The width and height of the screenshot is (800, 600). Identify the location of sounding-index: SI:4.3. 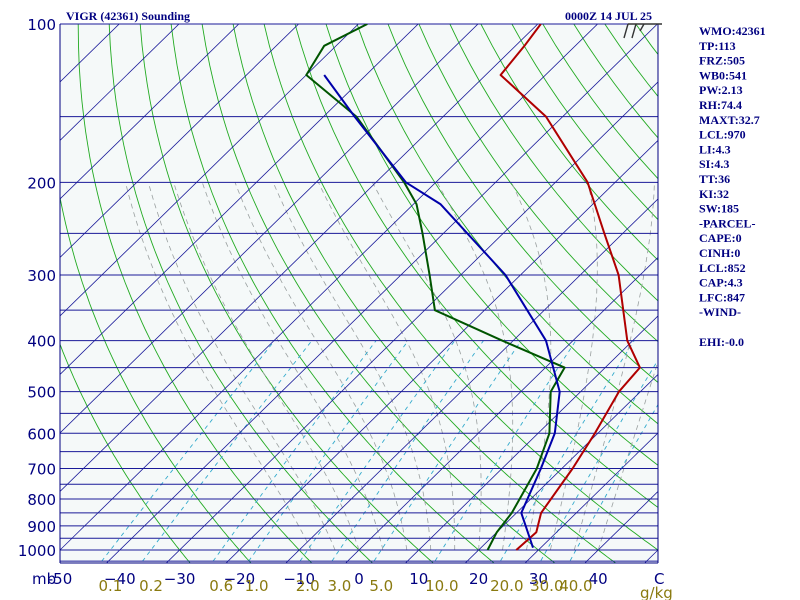
(714, 164).